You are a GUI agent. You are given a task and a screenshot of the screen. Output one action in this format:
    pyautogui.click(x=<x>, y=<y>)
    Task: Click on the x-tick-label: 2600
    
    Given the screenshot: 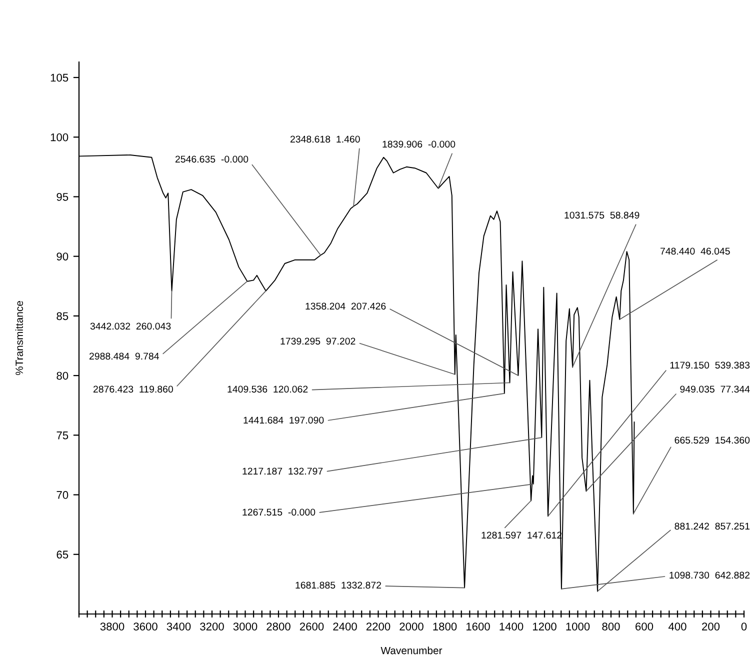 What is the action you would take?
    pyautogui.click(x=312, y=626)
    